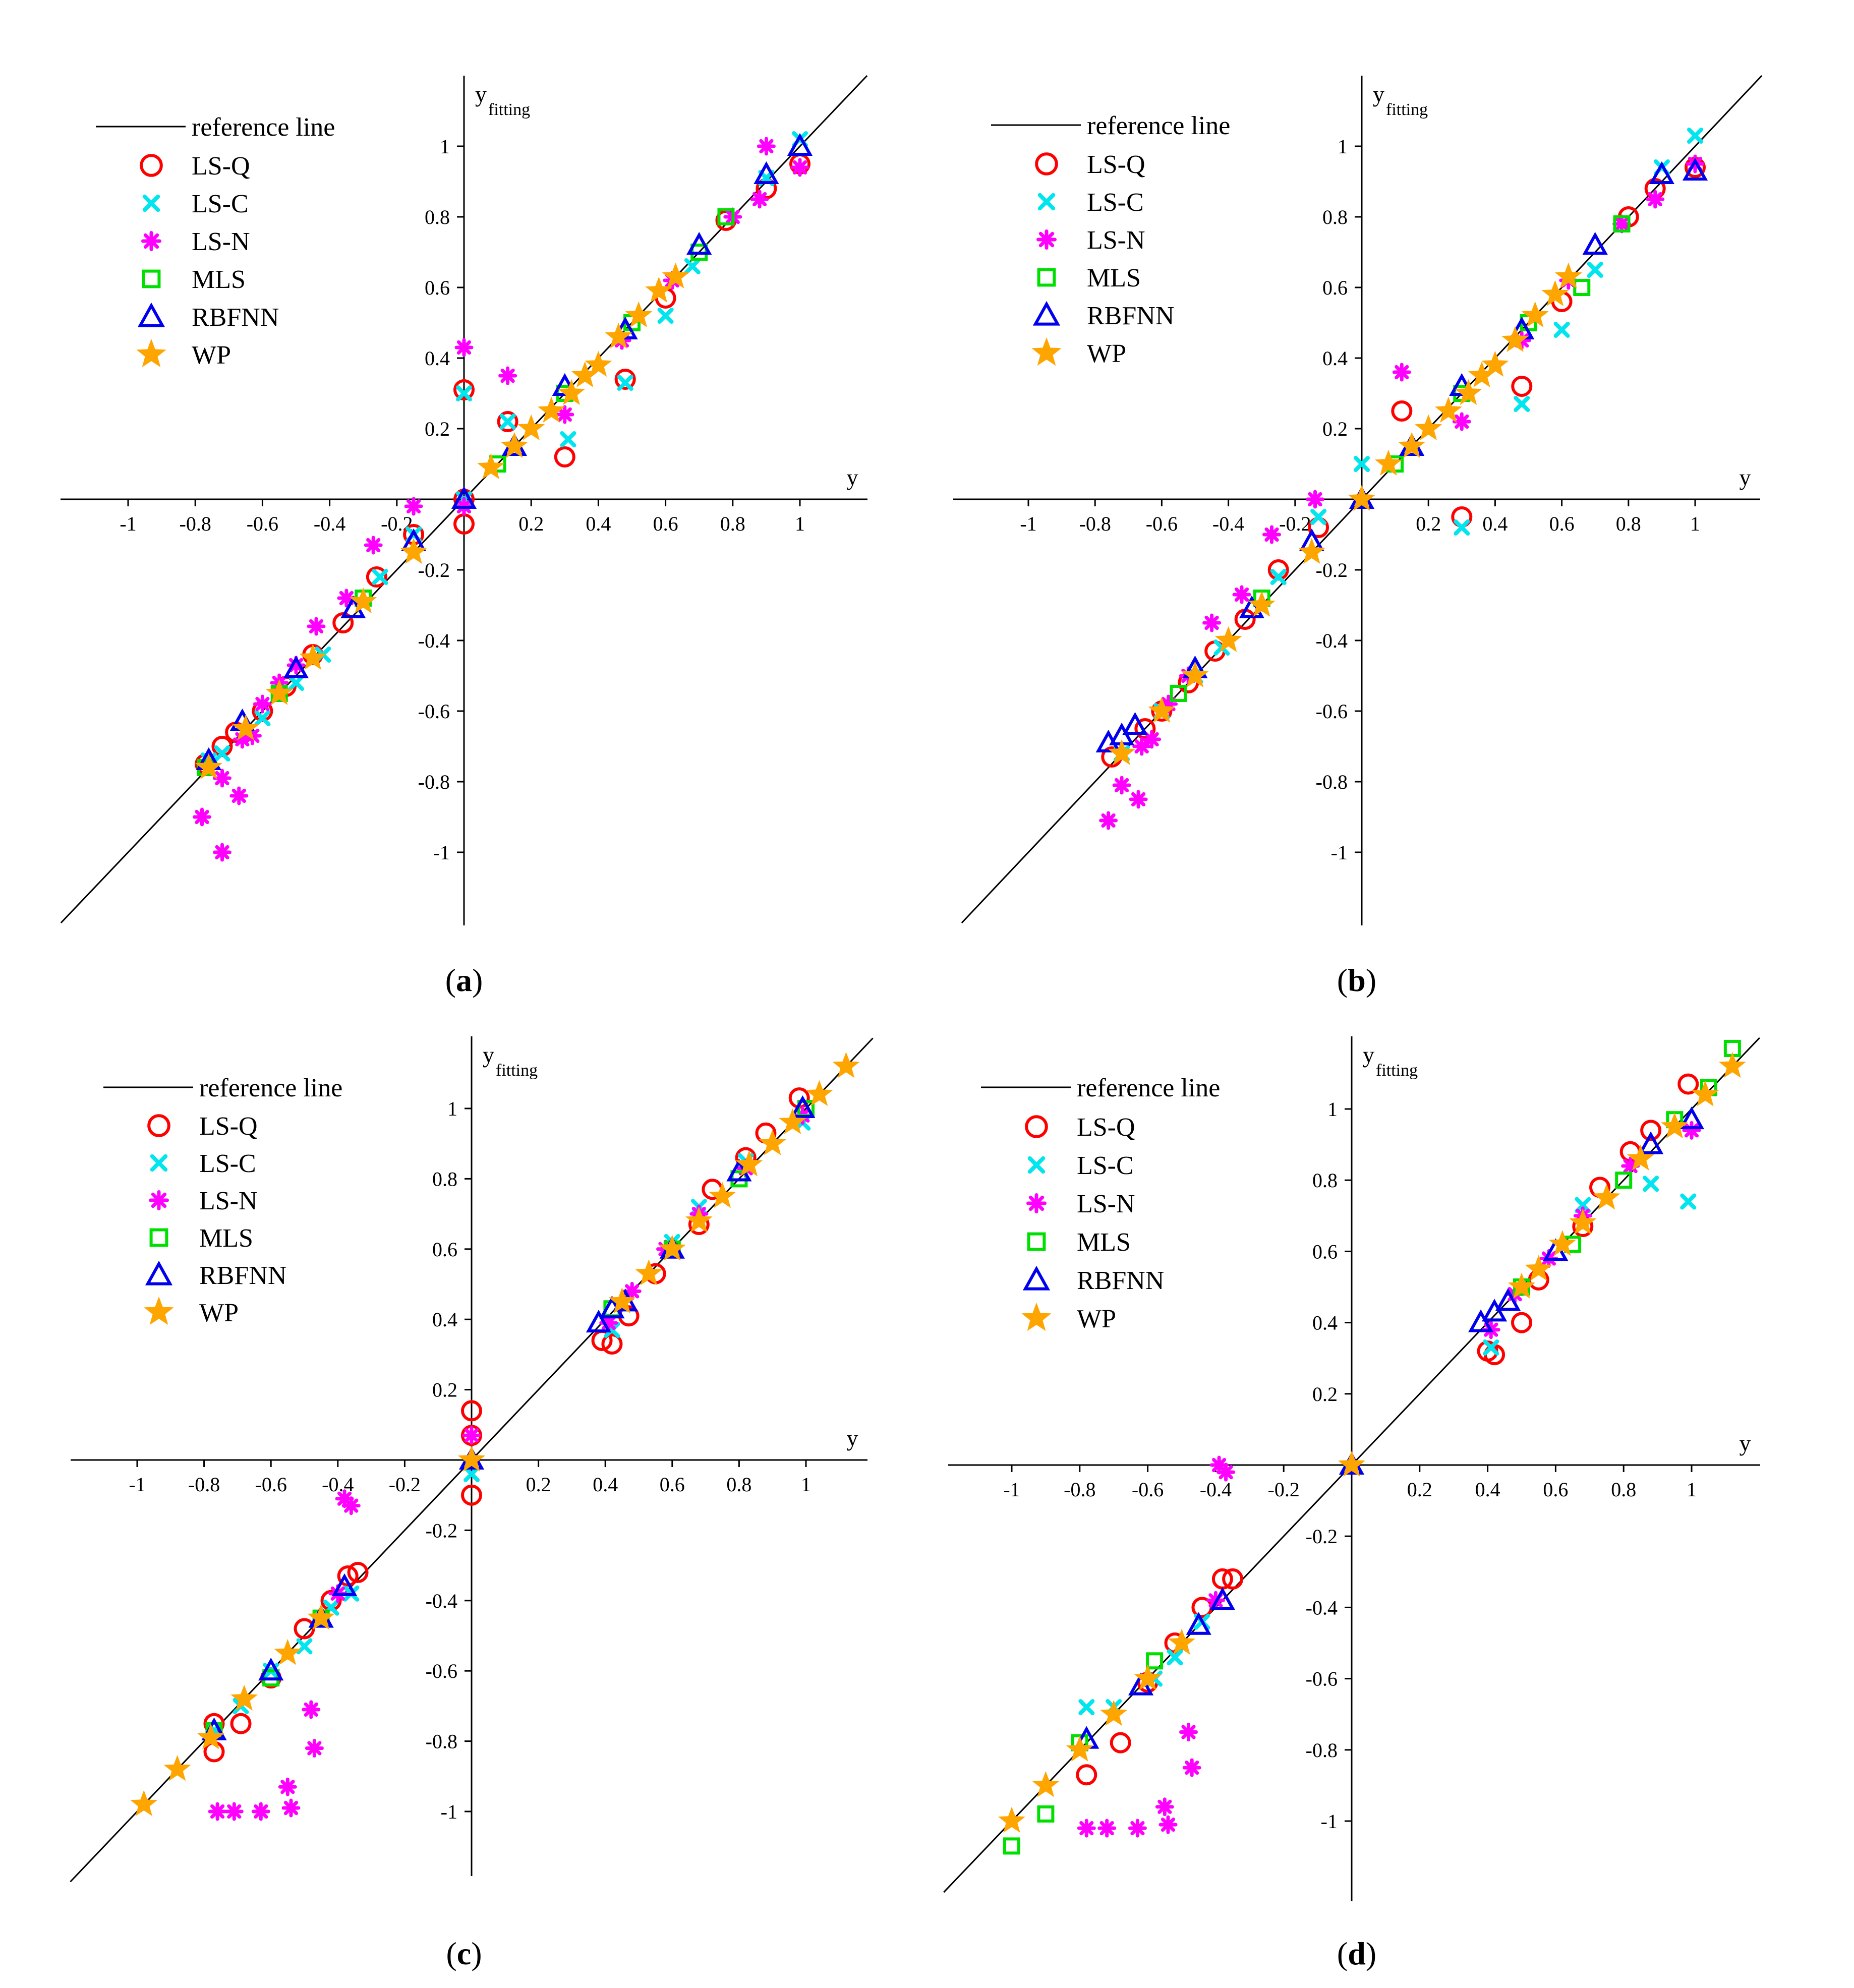 The height and width of the screenshot is (1988, 1854). What do you see at coordinates (1295, 523) in the screenshot?
I see `x-tick-label: -0.2` at bounding box center [1295, 523].